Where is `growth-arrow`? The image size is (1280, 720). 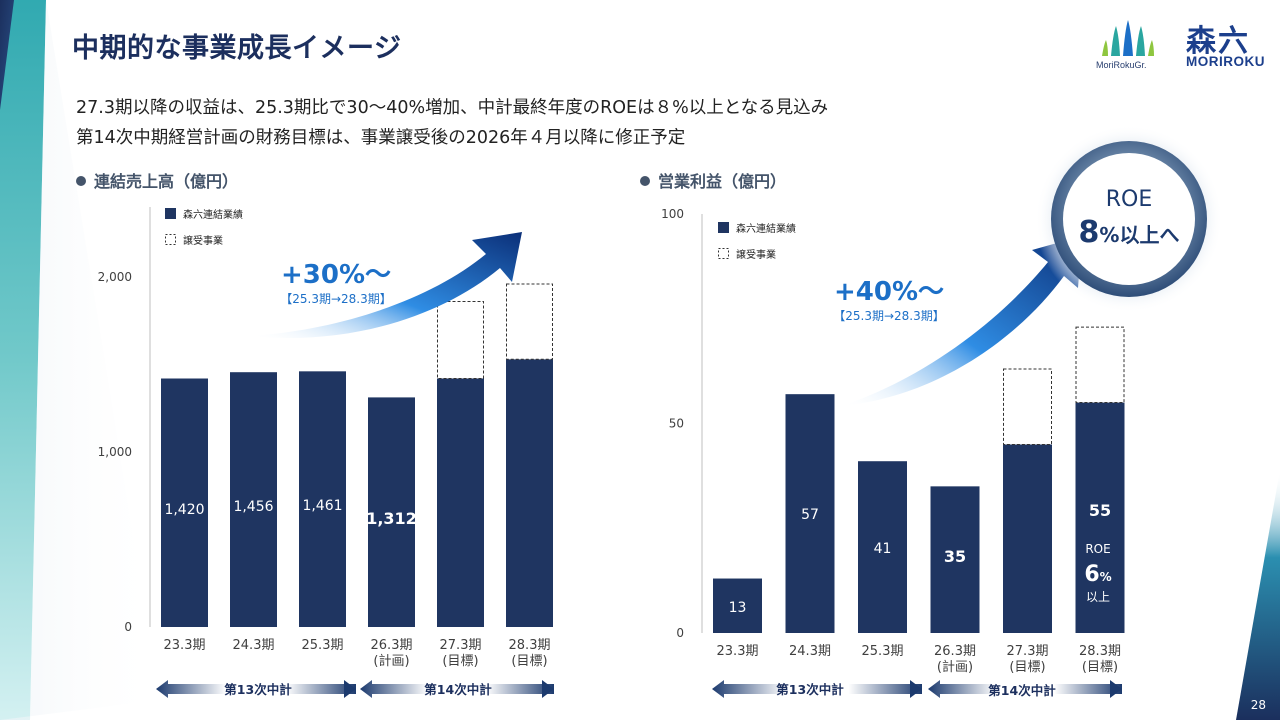
growth-arrow is located at coordinates (386, 285).